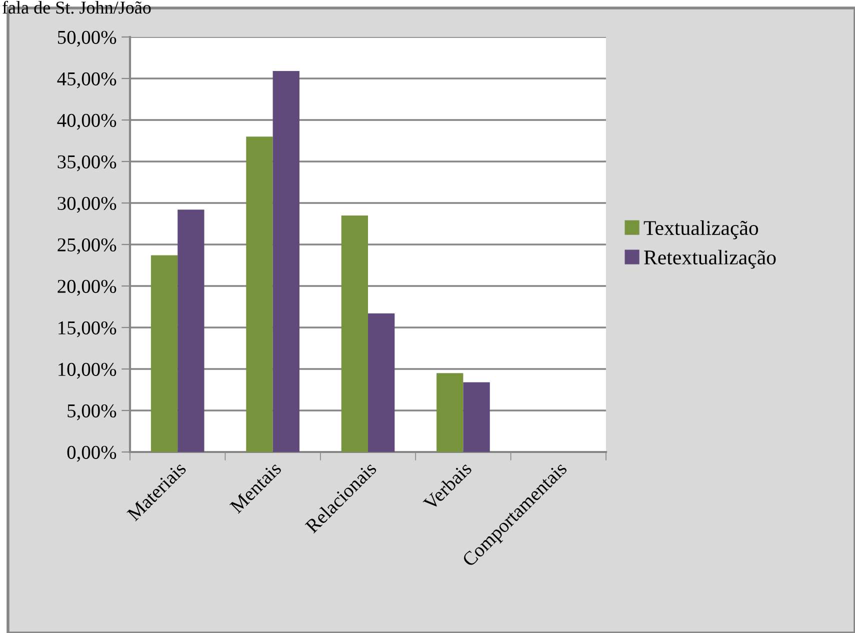  What do you see at coordinates (86, 80) in the screenshot?
I see `y-tick-label: 45,00%` at bounding box center [86, 80].